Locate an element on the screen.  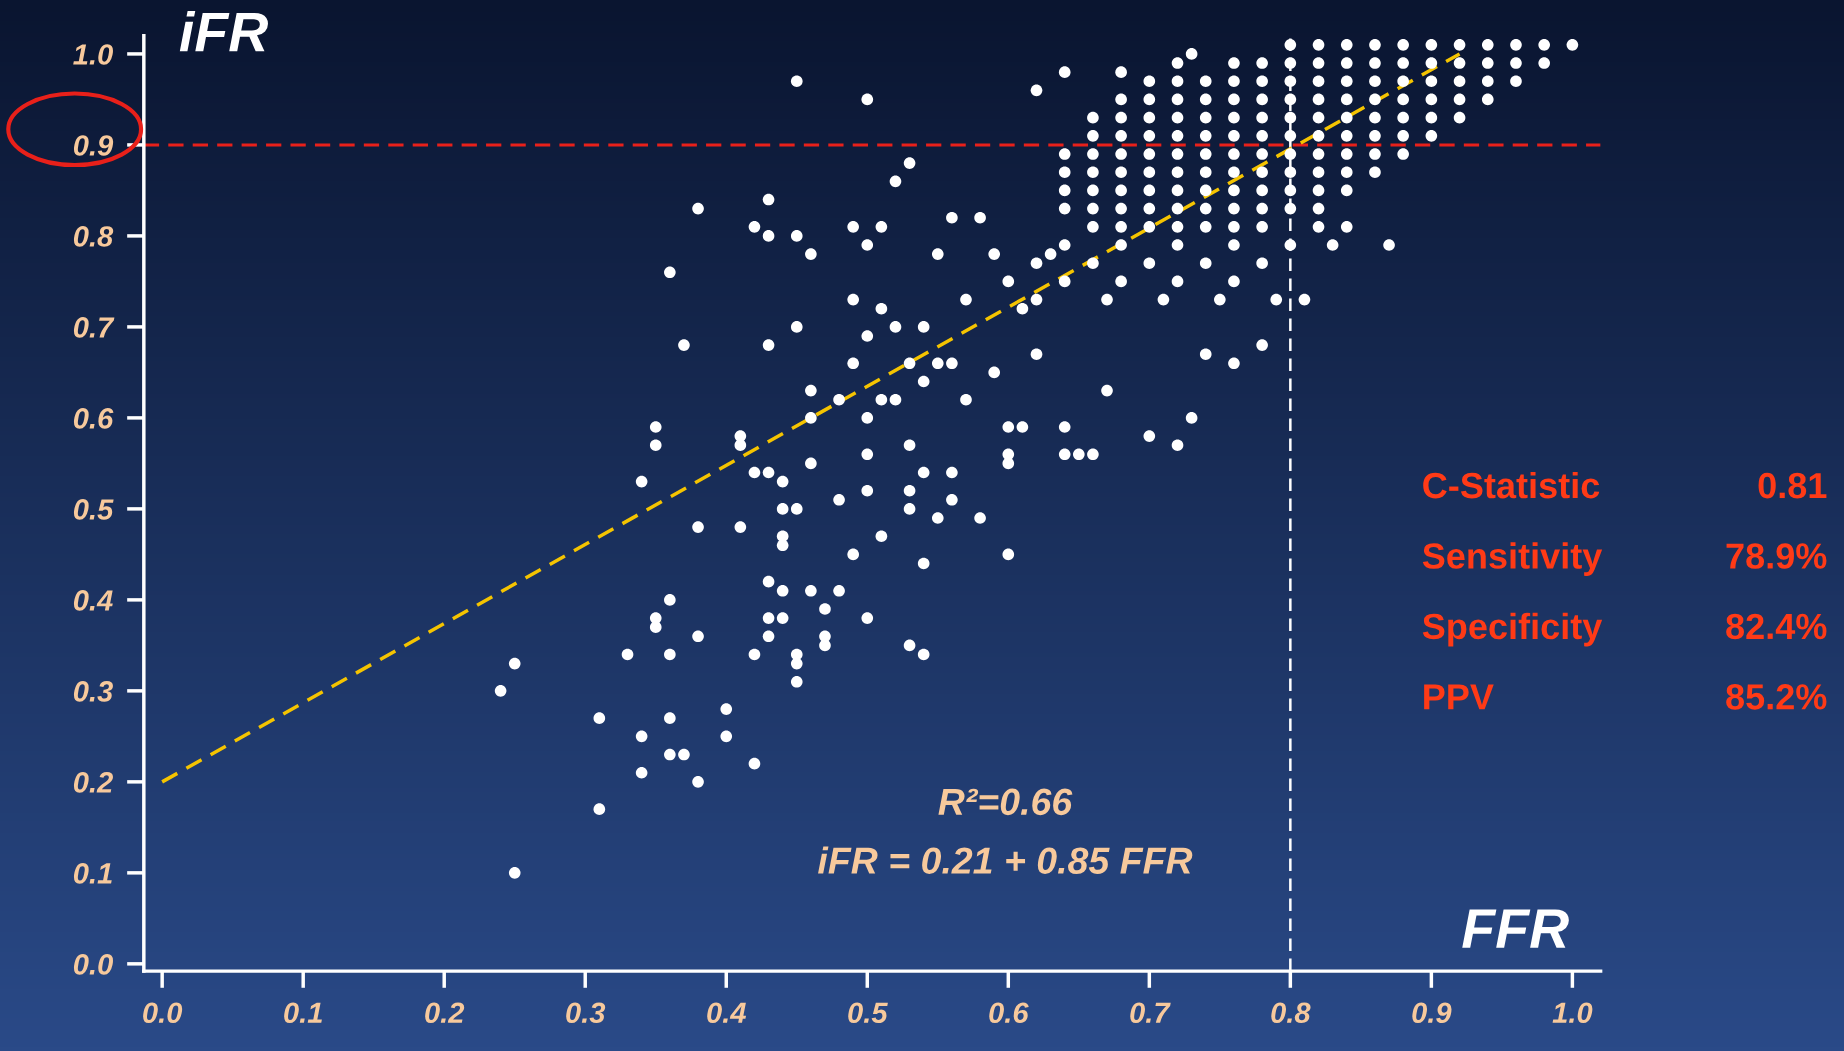
y-tick-label: 0.3 is located at coordinates (93, 691).